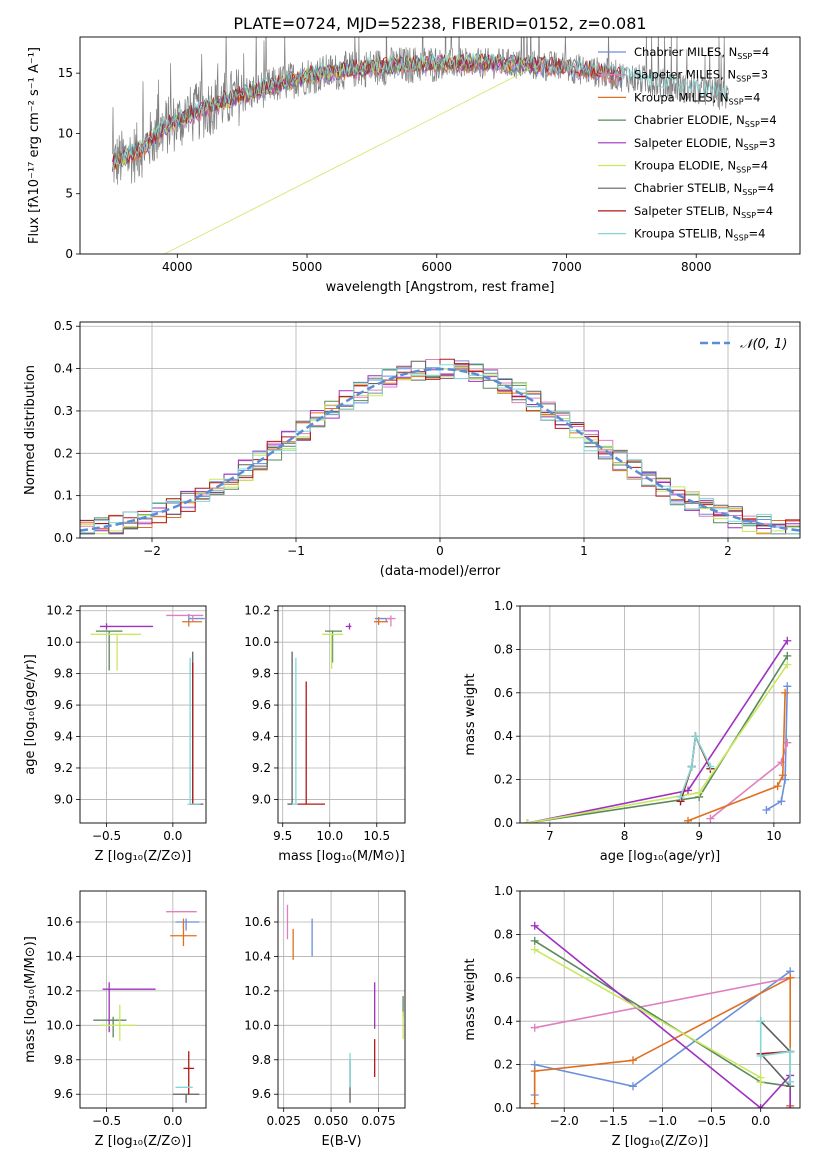  I want to click on x-axis-label: (data-model)/error, so click(440, 571).